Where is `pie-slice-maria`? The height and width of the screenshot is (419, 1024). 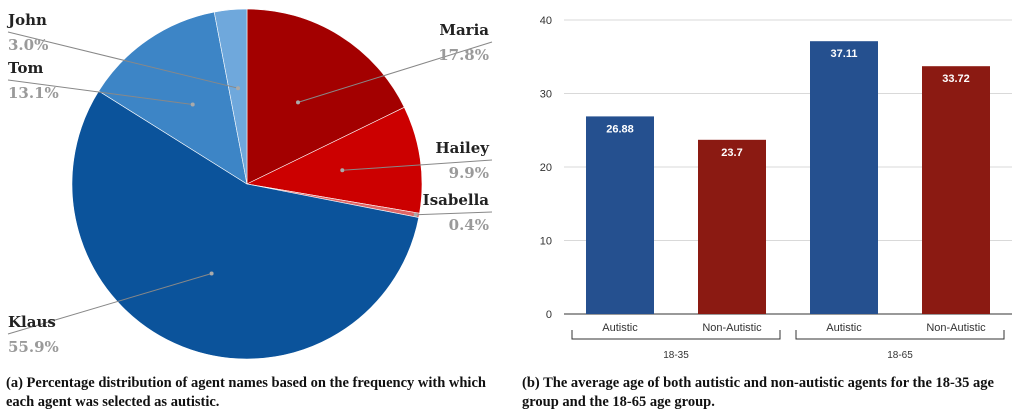
pie-slice-maria is located at coordinates (325, 96).